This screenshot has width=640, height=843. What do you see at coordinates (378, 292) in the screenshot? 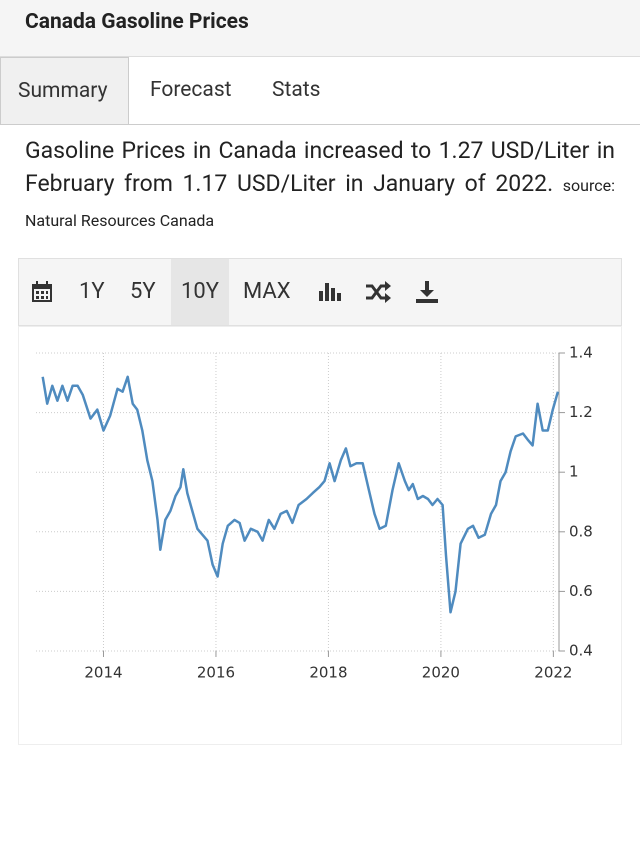
I see `shuffle-icon` at bounding box center [378, 292].